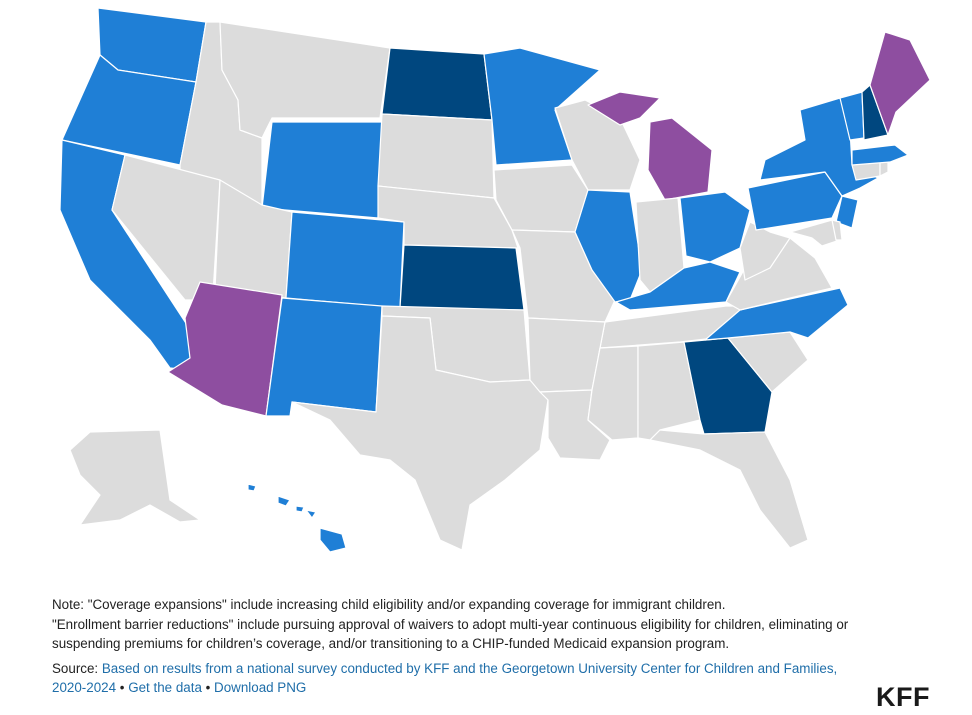  Describe the element at coordinates (297, 518) in the screenshot. I see `state-HI` at that location.